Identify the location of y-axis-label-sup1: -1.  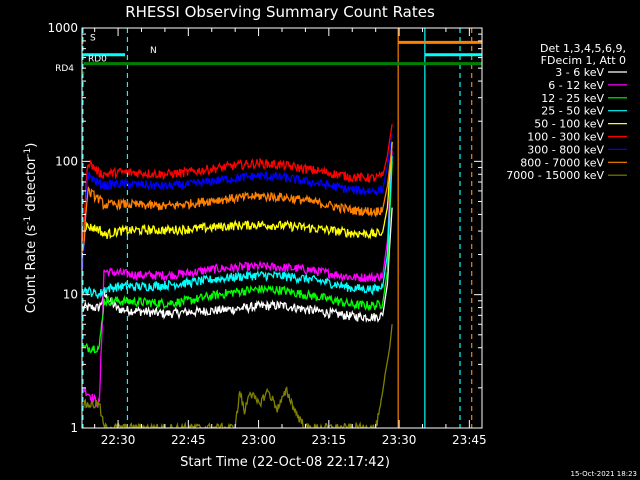
(28, 220).